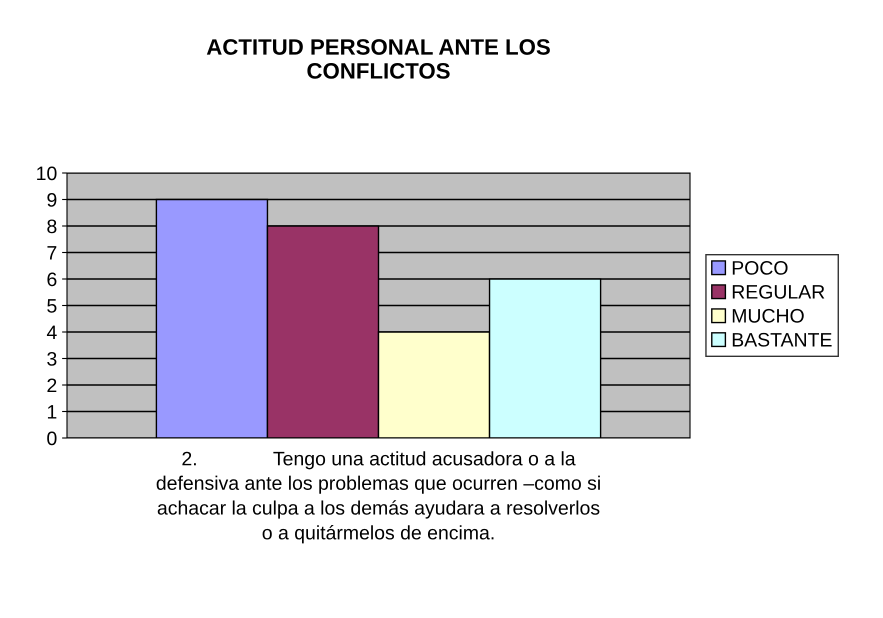  Describe the element at coordinates (768, 315) in the screenshot. I see `legend-label: MUCHO` at that location.